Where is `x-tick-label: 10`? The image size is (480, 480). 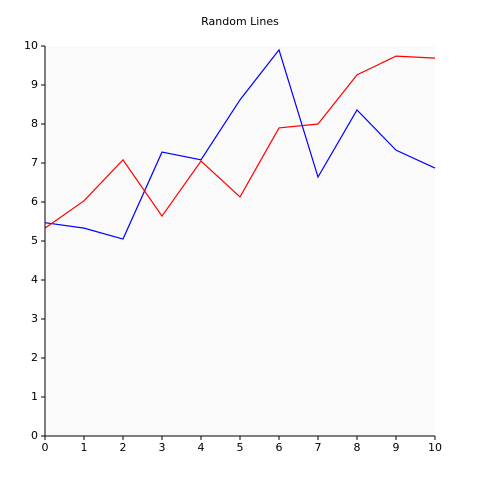 x-tick-label: 10 is located at coordinates (435, 447).